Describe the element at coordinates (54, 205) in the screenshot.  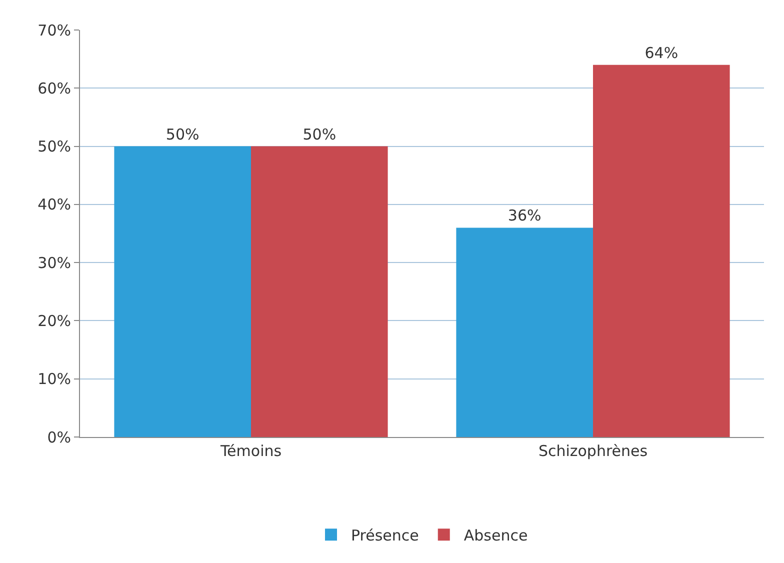
I see `y-tick-label: 40%` at that location.